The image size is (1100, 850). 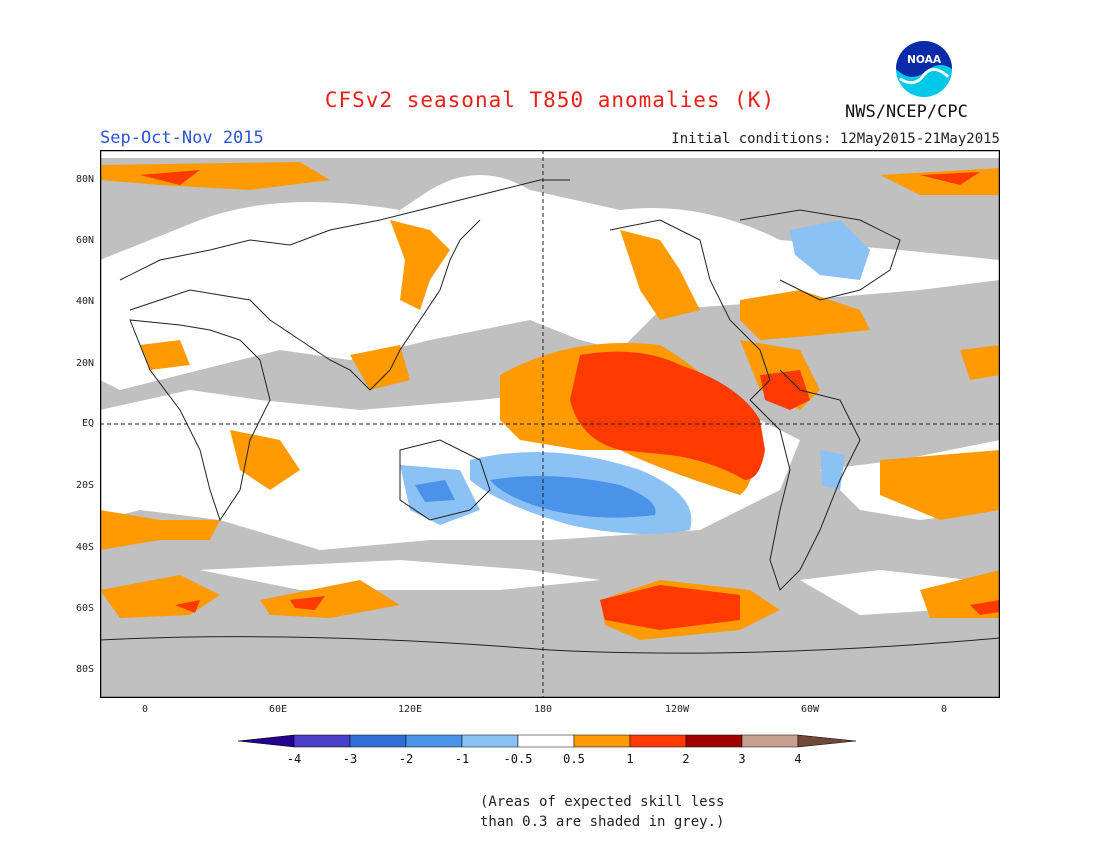 I want to click on lat-label: 60S, so click(x=84, y=608).